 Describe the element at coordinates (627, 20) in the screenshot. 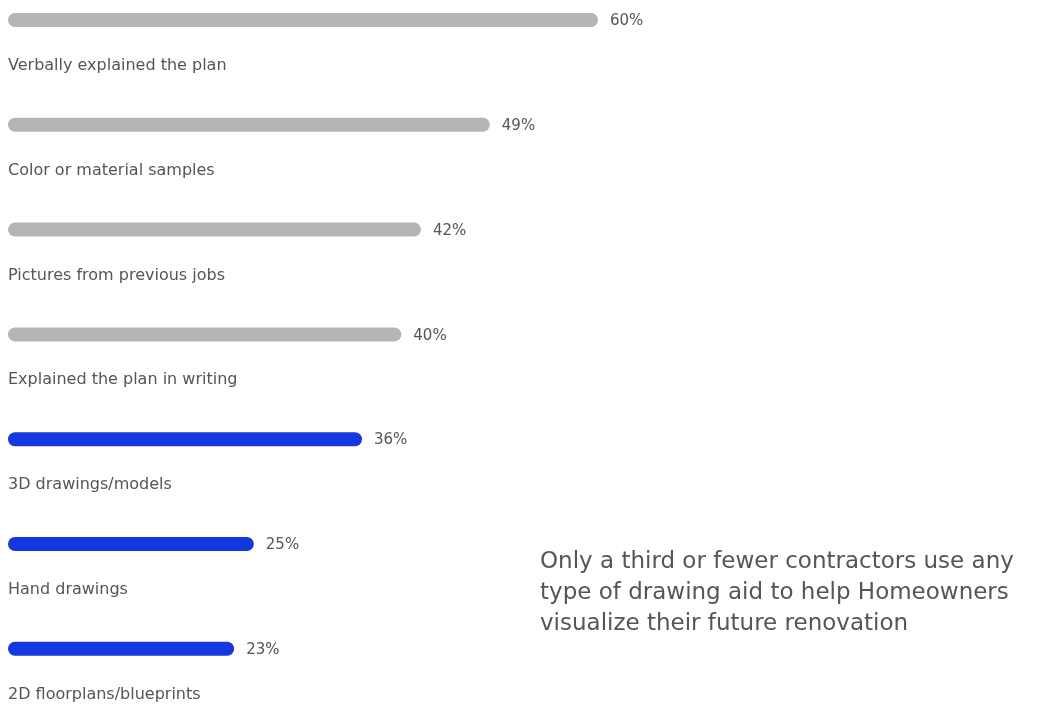

I see `data-label: 60%` at that location.